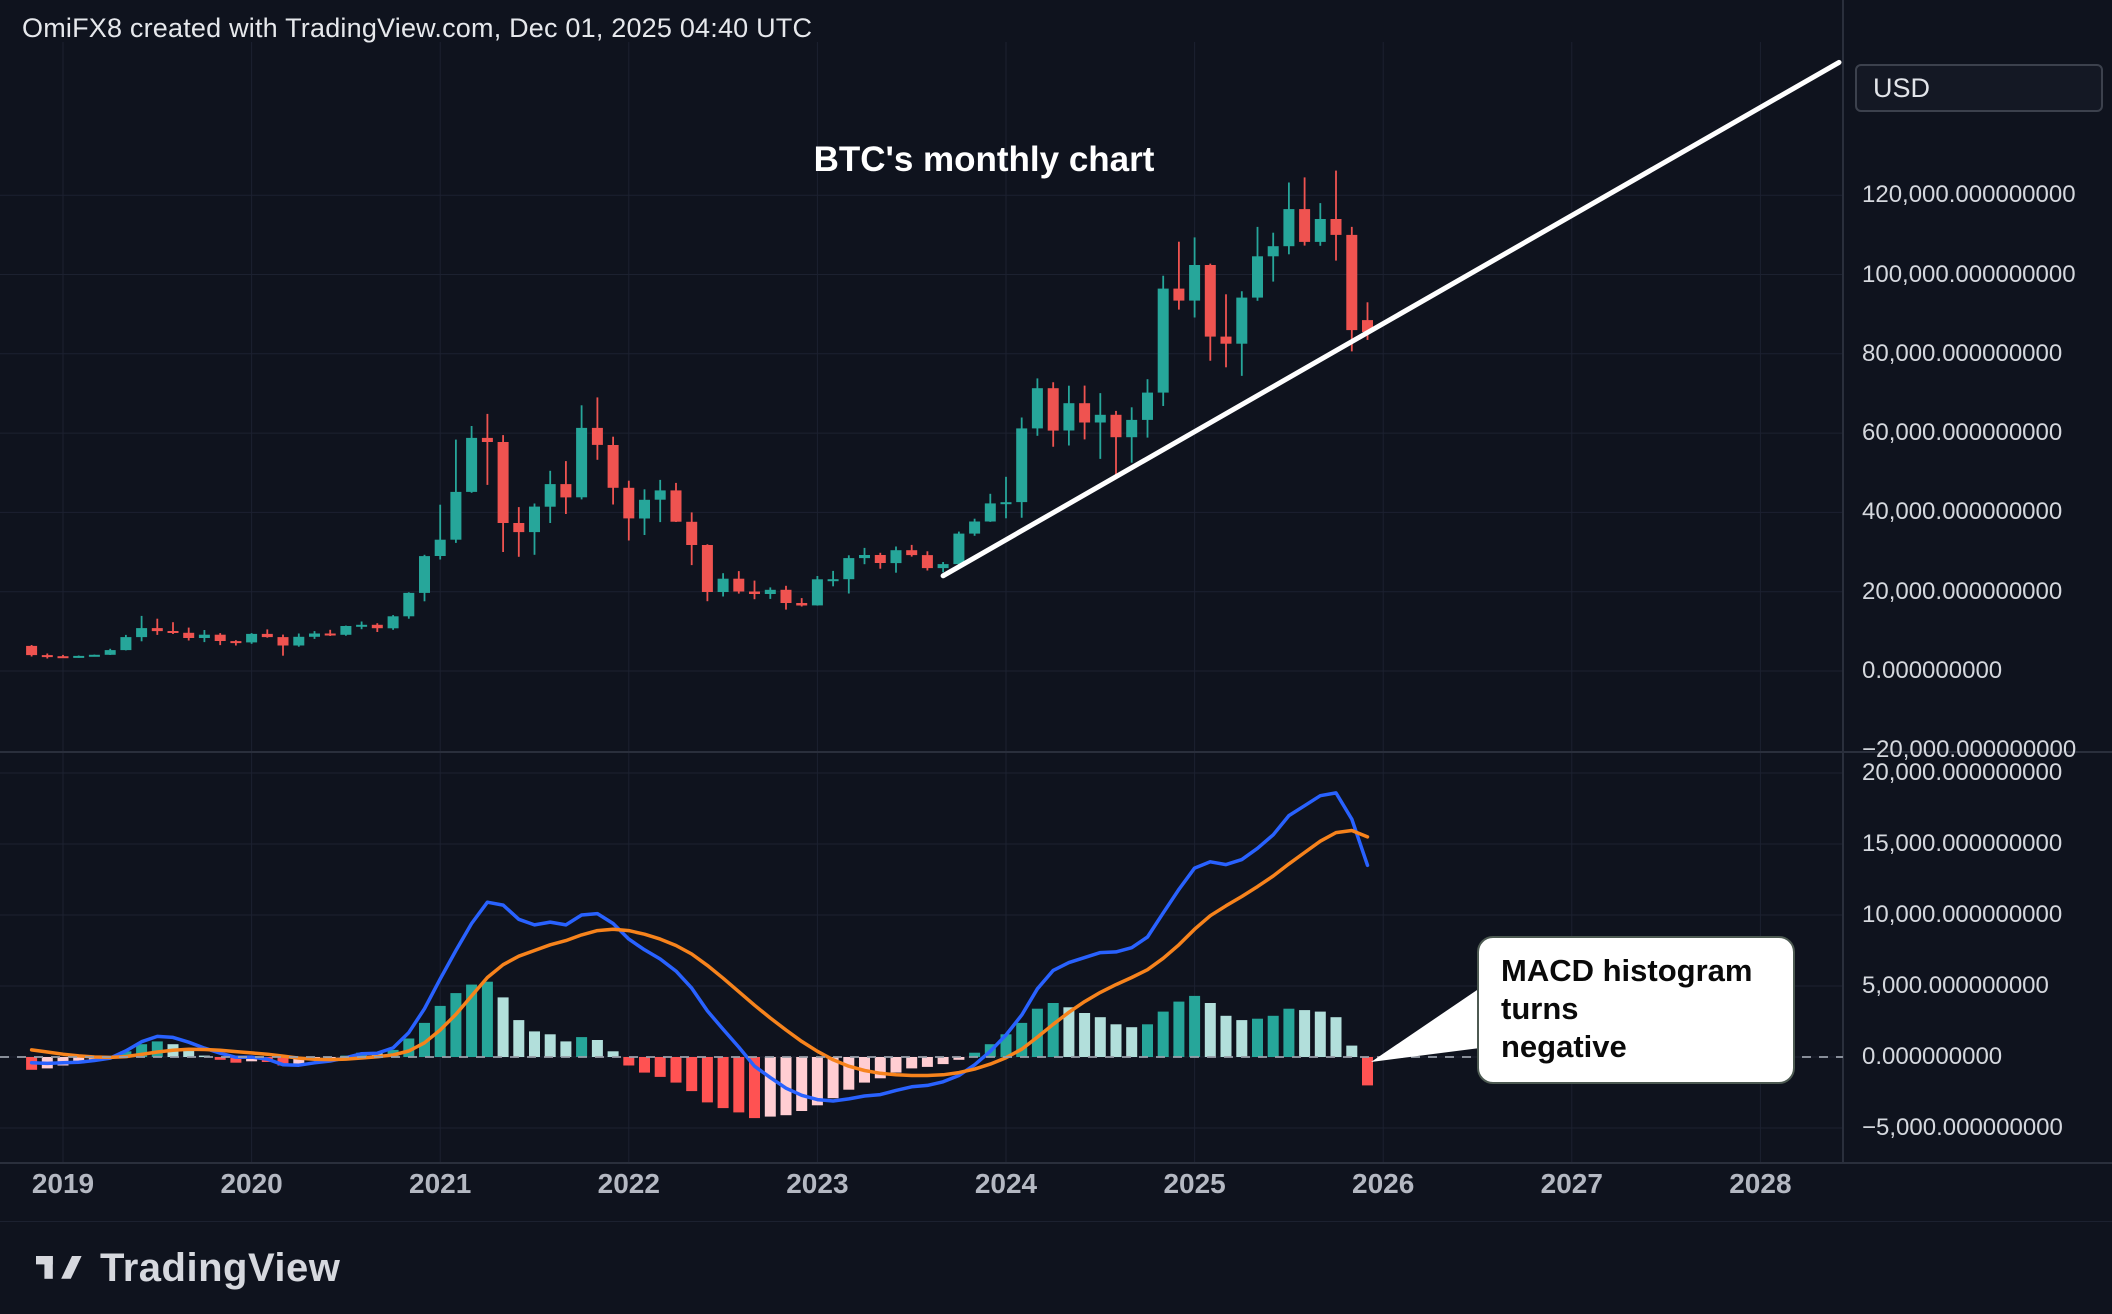  Describe the element at coordinates (1902, 87) in the screenshot. I see `currency-label: USD` at that location.